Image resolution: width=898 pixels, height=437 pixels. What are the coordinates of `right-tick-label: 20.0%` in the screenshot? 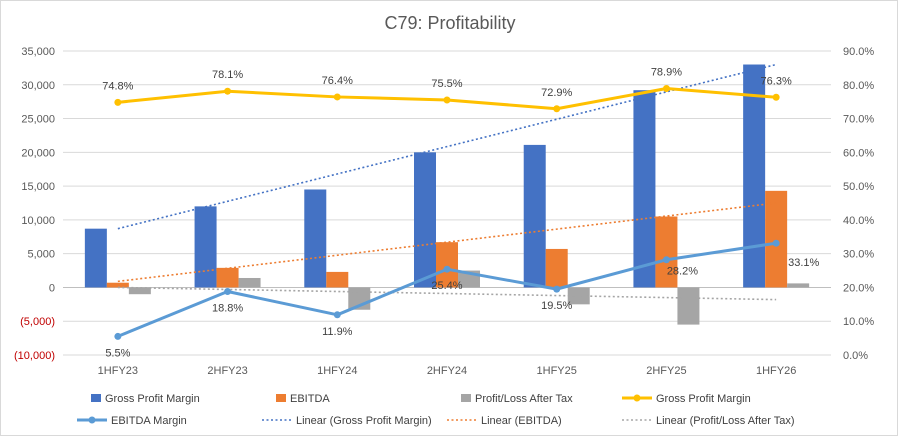 It's located at (858, 288).